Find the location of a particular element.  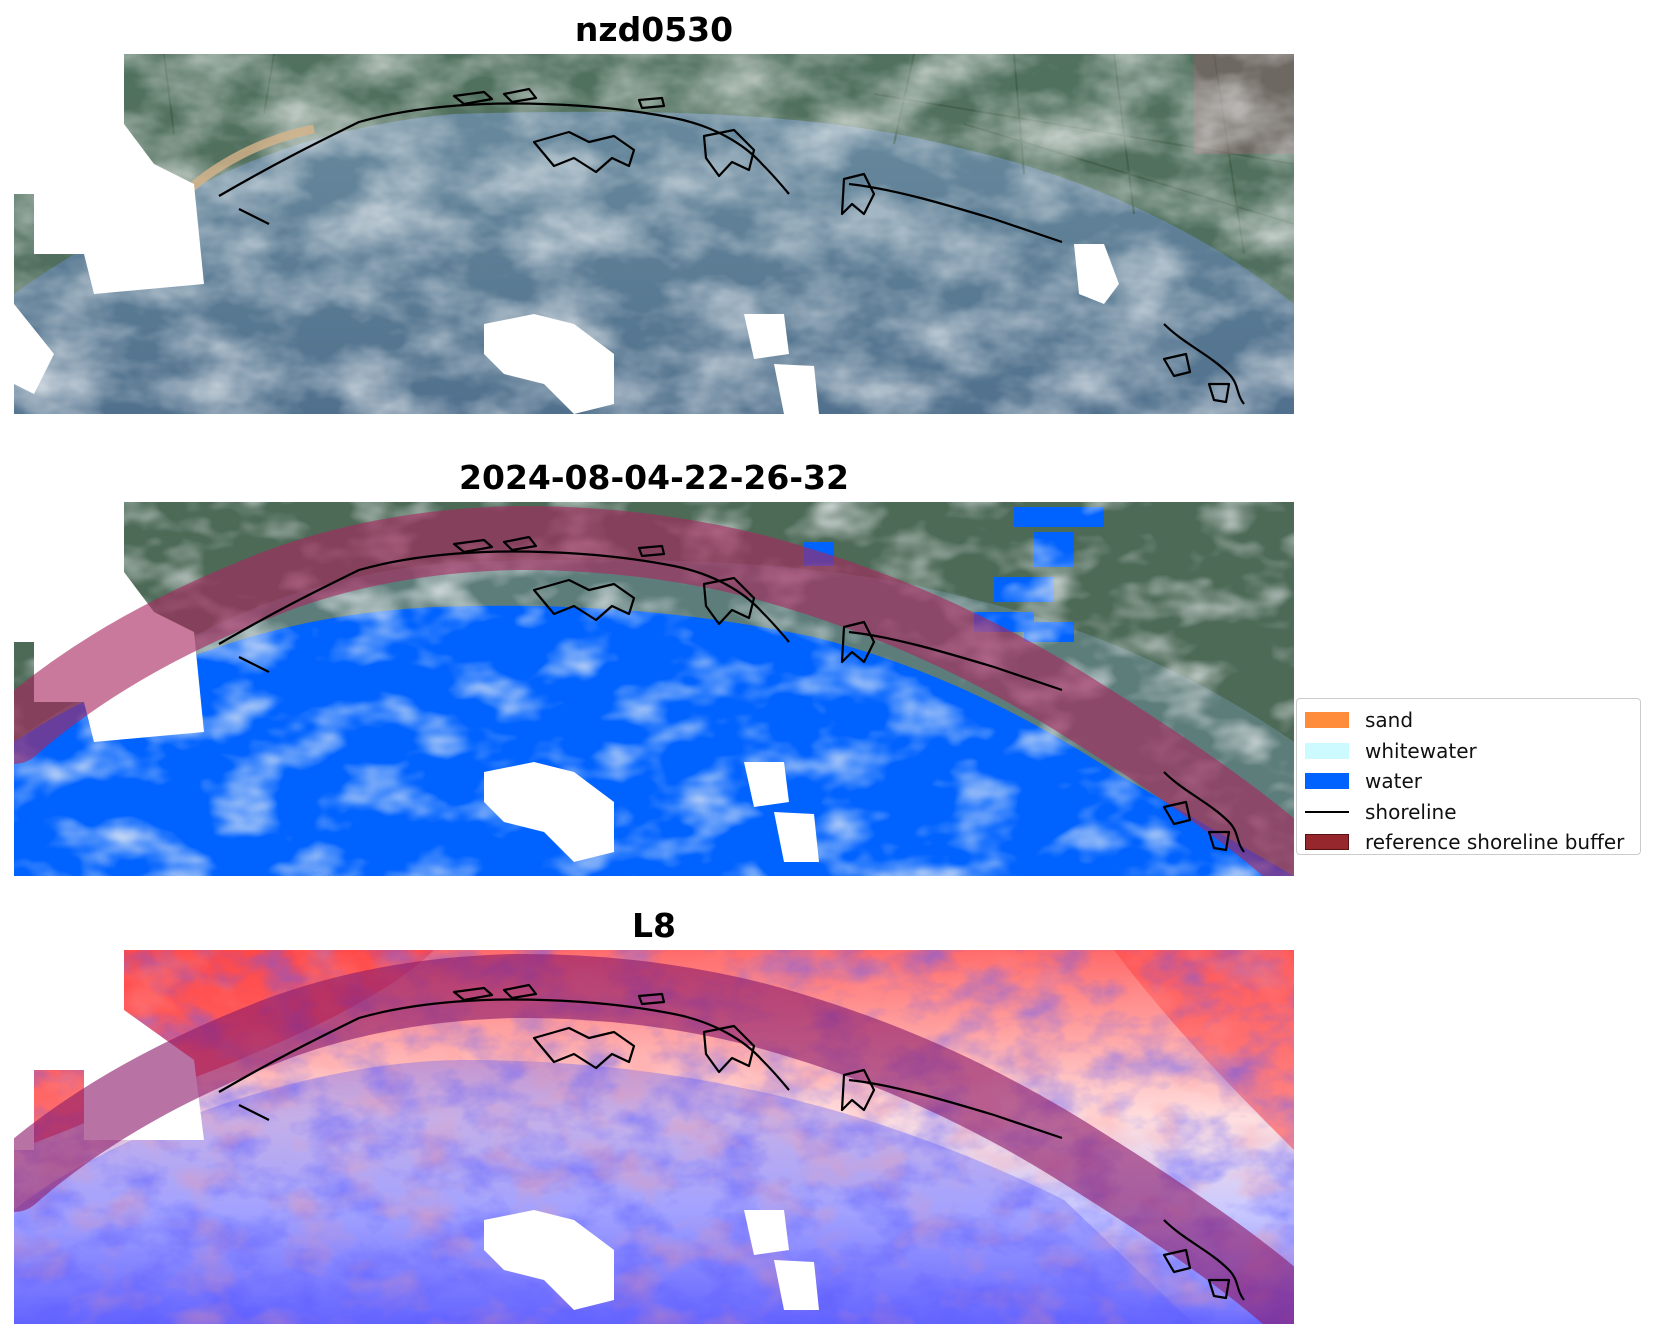

legend-swatch-reference-shoreline-buffer is located at coordinates (1327, 842).